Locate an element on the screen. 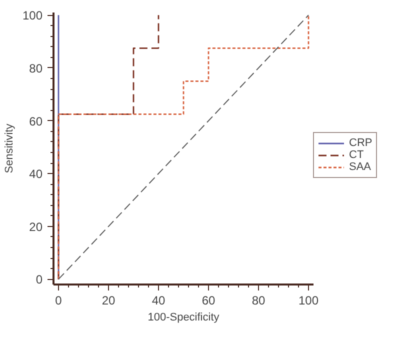 Image resolution: width=418 pixels, height=343 pixels. y-tick-label: 20 is located at coordinates (36, 227).